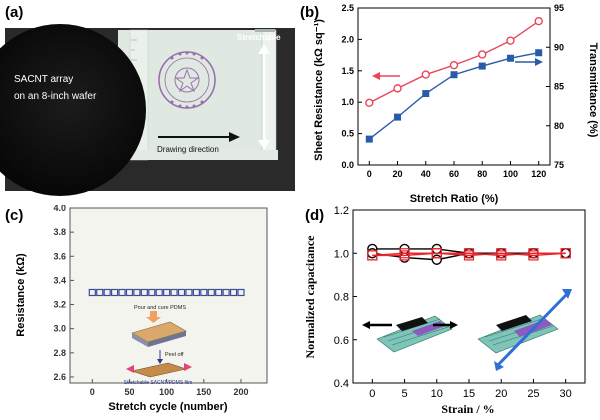  I want to click on stretch-arrow-left, so click(130, 369).